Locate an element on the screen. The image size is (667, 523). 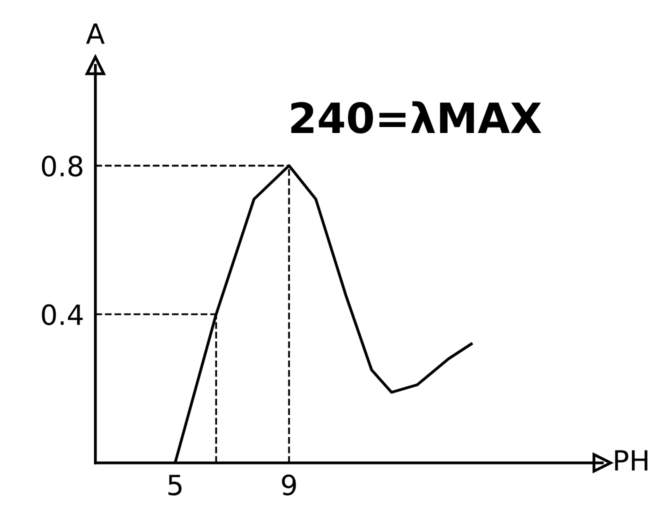
x-tick-label: 9 is located at coordinates (289, 485).